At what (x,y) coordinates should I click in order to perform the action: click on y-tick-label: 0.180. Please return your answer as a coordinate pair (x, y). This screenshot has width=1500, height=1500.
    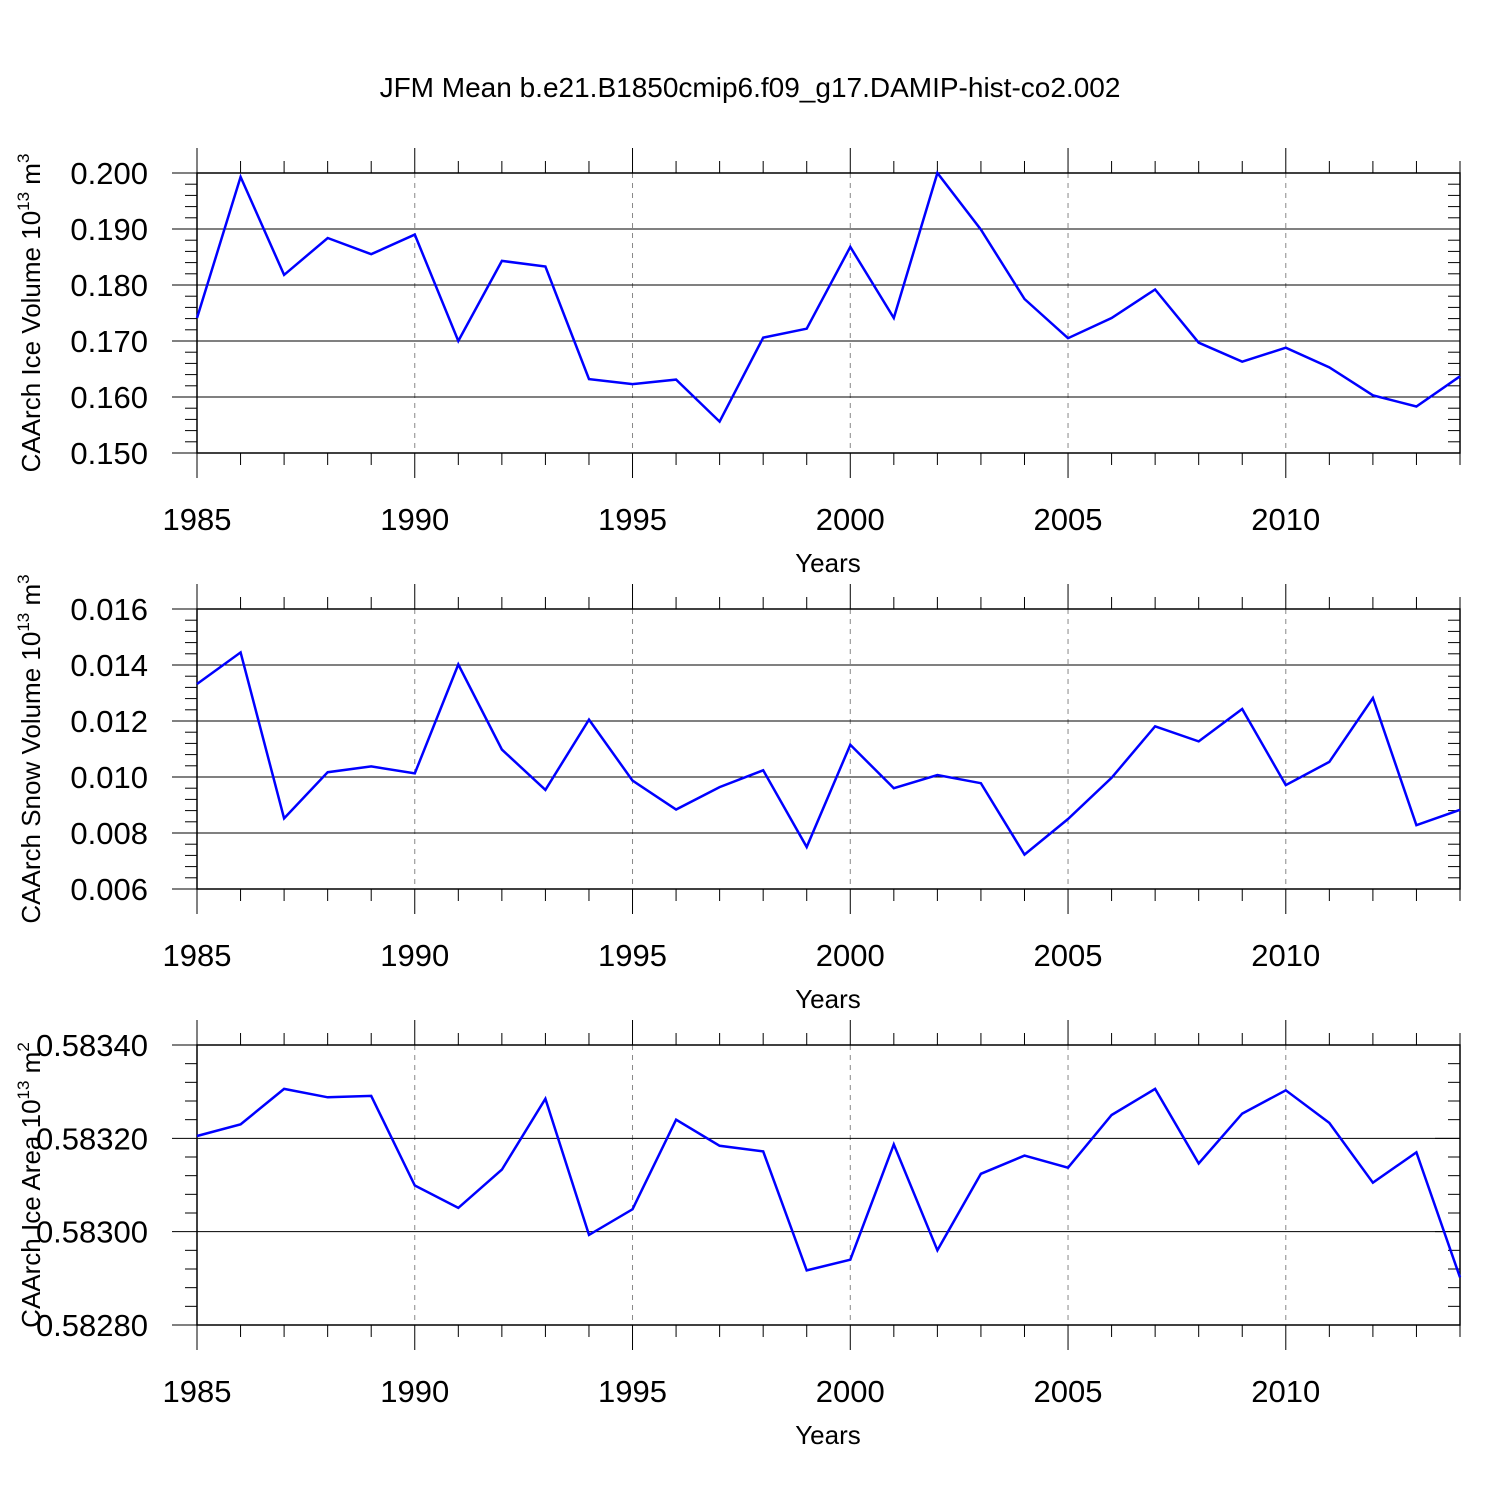
    Looking at the image, I should click on (109, 285).